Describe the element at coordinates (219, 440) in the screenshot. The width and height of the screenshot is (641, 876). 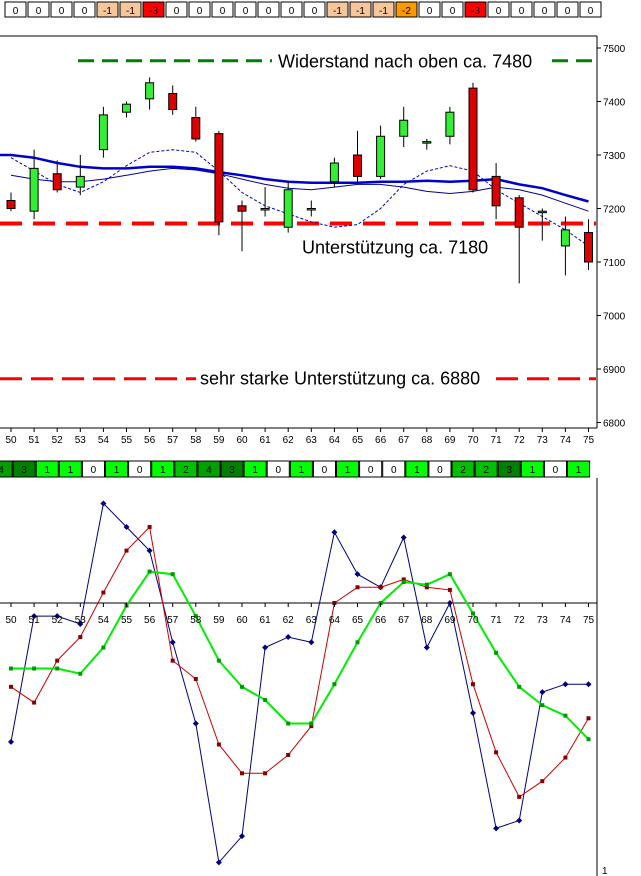
I see `x-tick-label: 59` at that location.